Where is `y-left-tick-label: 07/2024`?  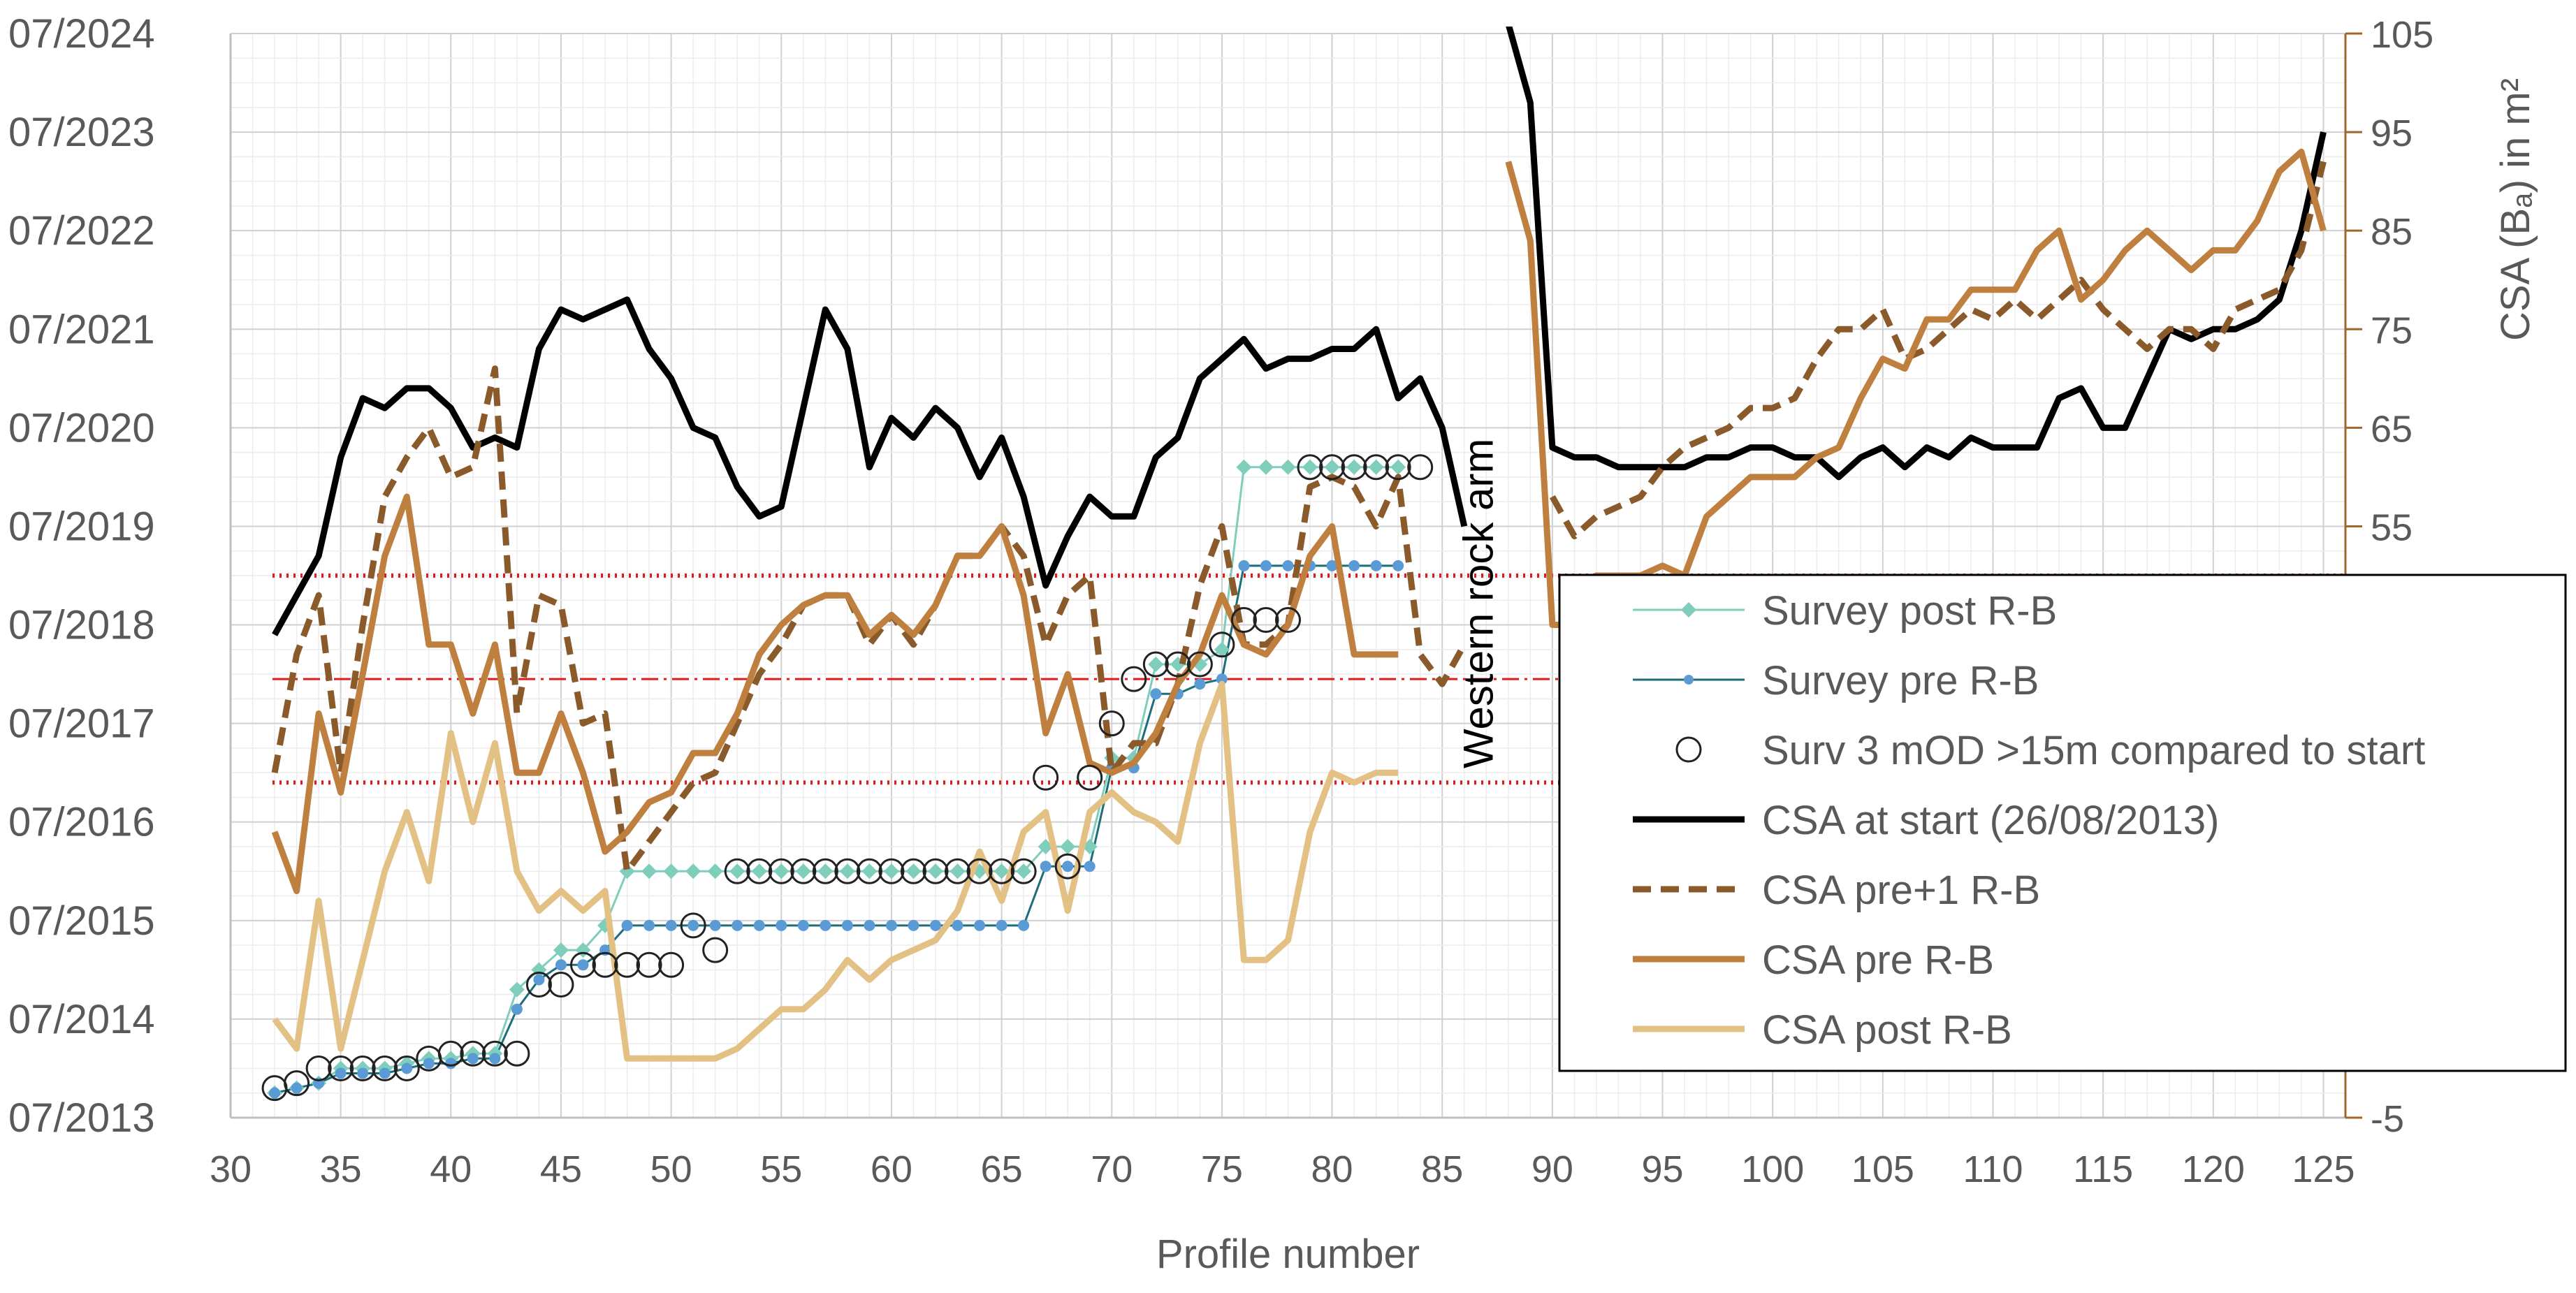
y-left-tick-label: 07/2024 is located at coordinates (81, 34).